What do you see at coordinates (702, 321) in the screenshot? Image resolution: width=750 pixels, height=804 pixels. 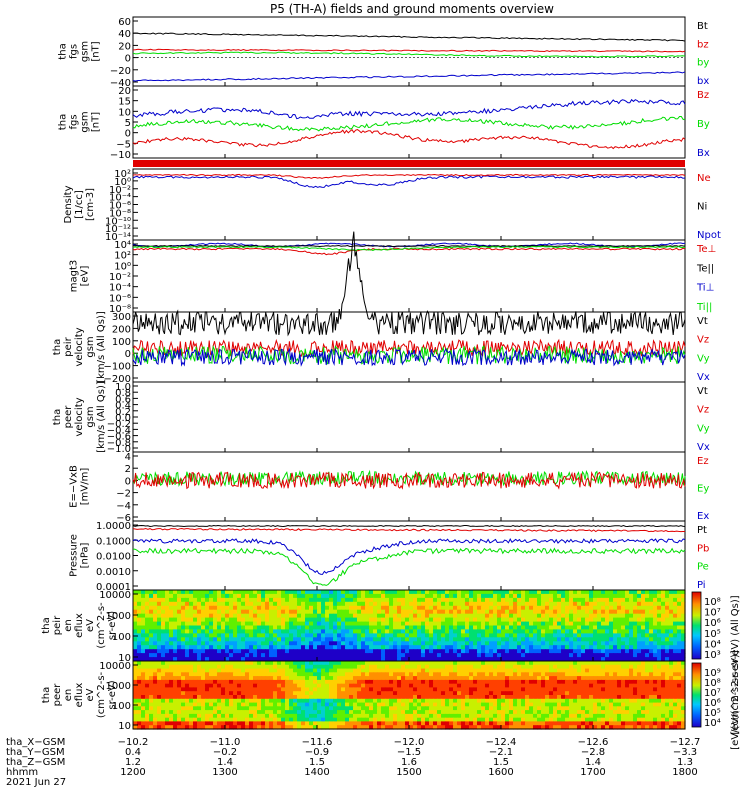 I see `legend-Vt: Vt` at bounding box center [702, 321].